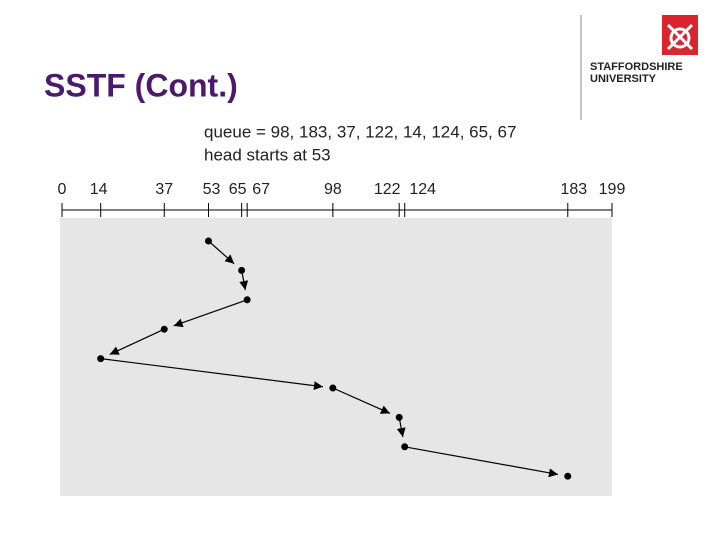  I want to click on tick-label: 199, so click(612, 189).